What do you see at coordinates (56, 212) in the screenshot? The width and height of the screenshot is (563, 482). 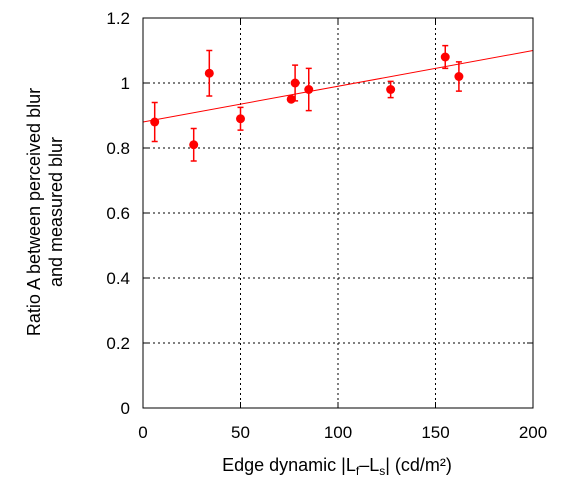 I see `y-axis-label-line-2: and measured blur` at bounding box center [56, 212].